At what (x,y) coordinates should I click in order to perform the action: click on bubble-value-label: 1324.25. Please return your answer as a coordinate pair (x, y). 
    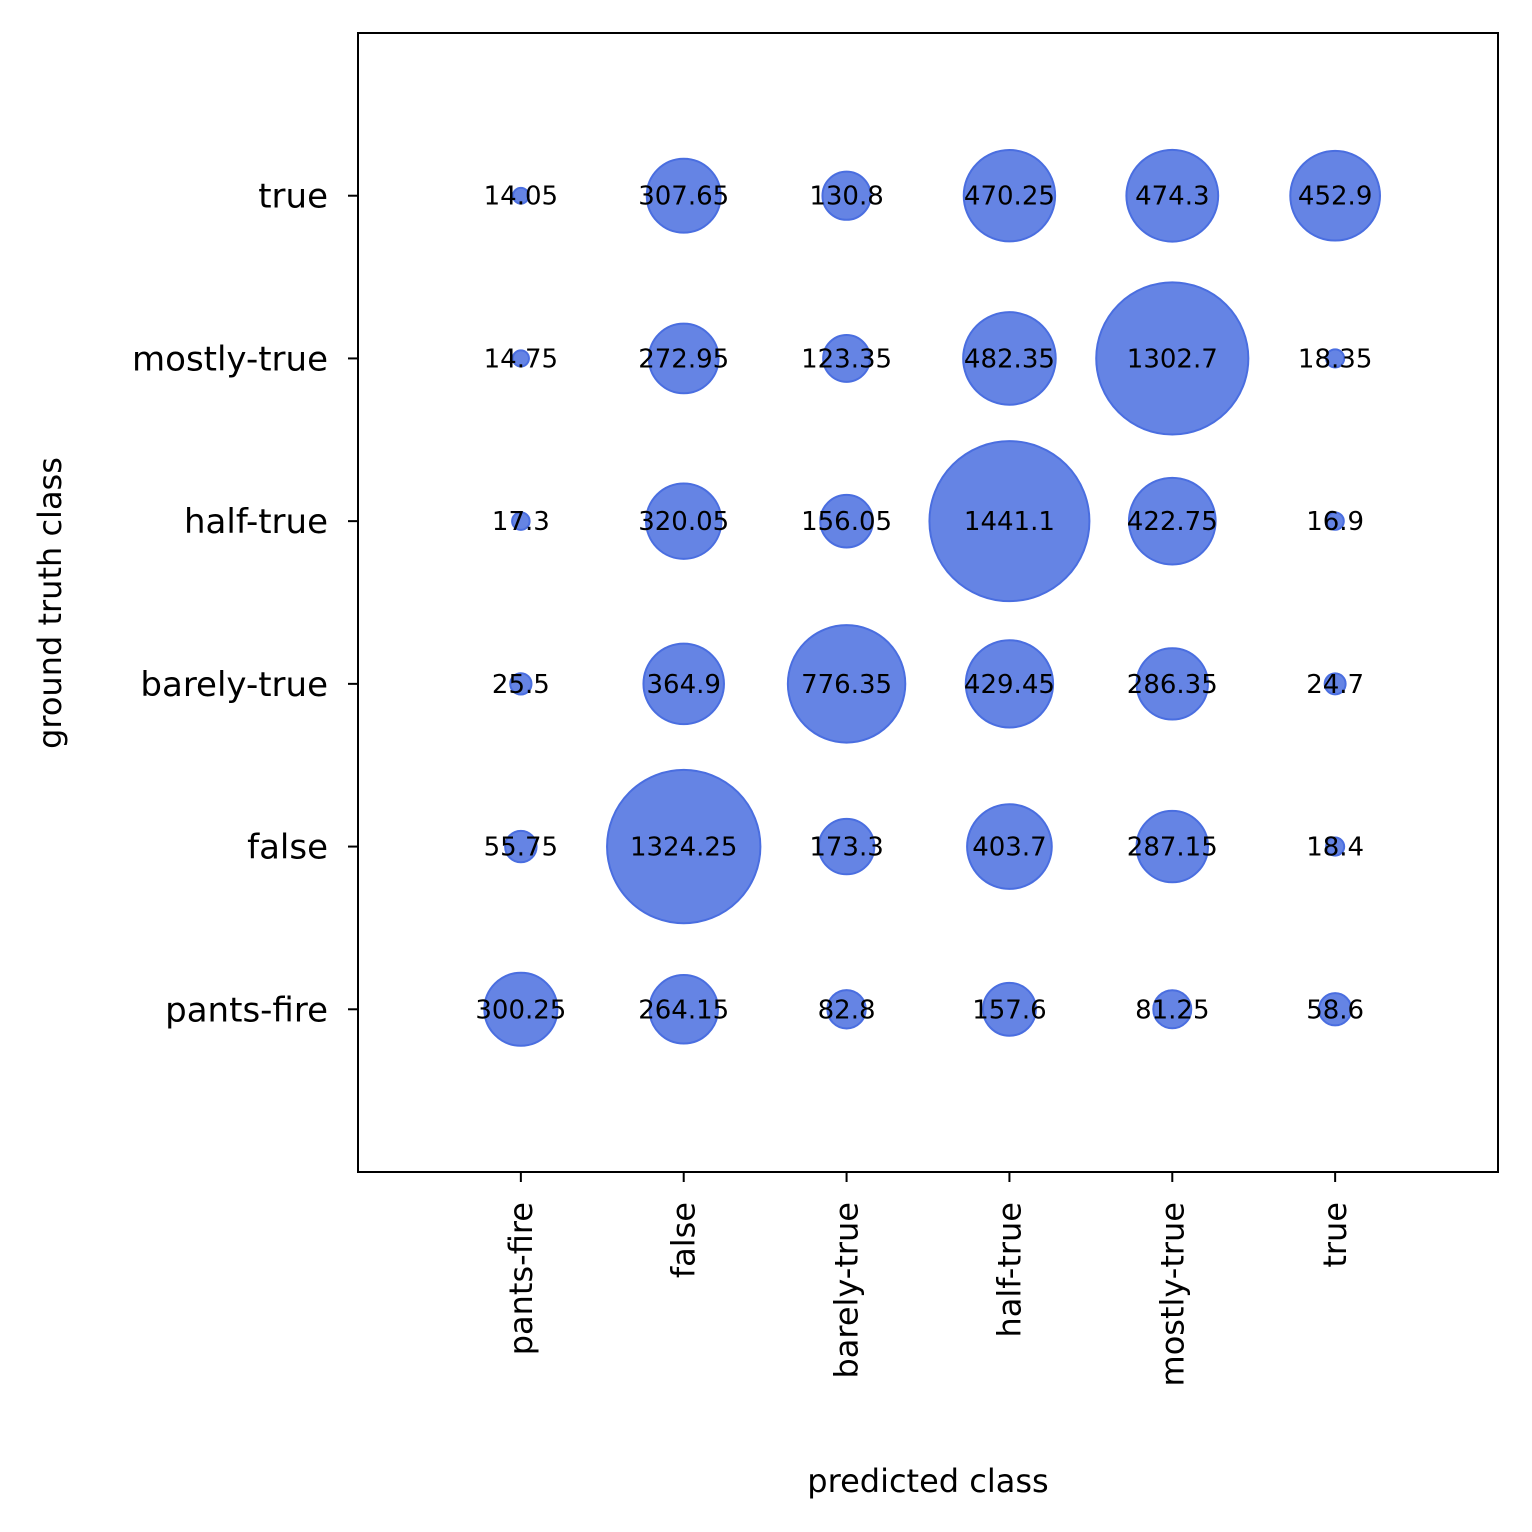
    Looking at the image, I should click on (684, 848).